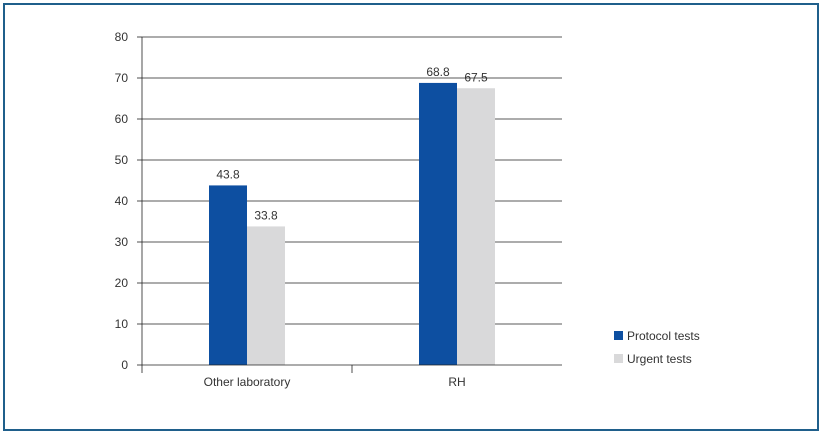 The height and width of the screenshot is (436, 824). What do you see at coordinates (122, 324) in the screenshot?
I see `y-tick-label: 10` at bounding box center [122, 324].